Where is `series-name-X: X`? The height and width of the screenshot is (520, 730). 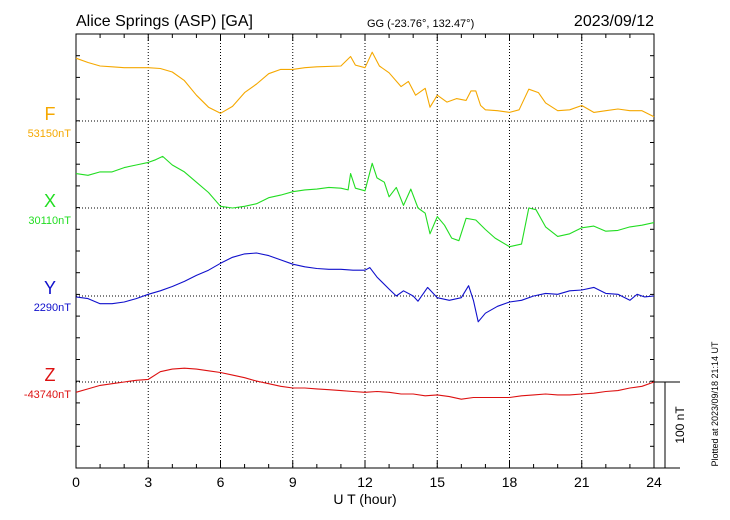 series-name-X: X is located at coordinates (50, 201).